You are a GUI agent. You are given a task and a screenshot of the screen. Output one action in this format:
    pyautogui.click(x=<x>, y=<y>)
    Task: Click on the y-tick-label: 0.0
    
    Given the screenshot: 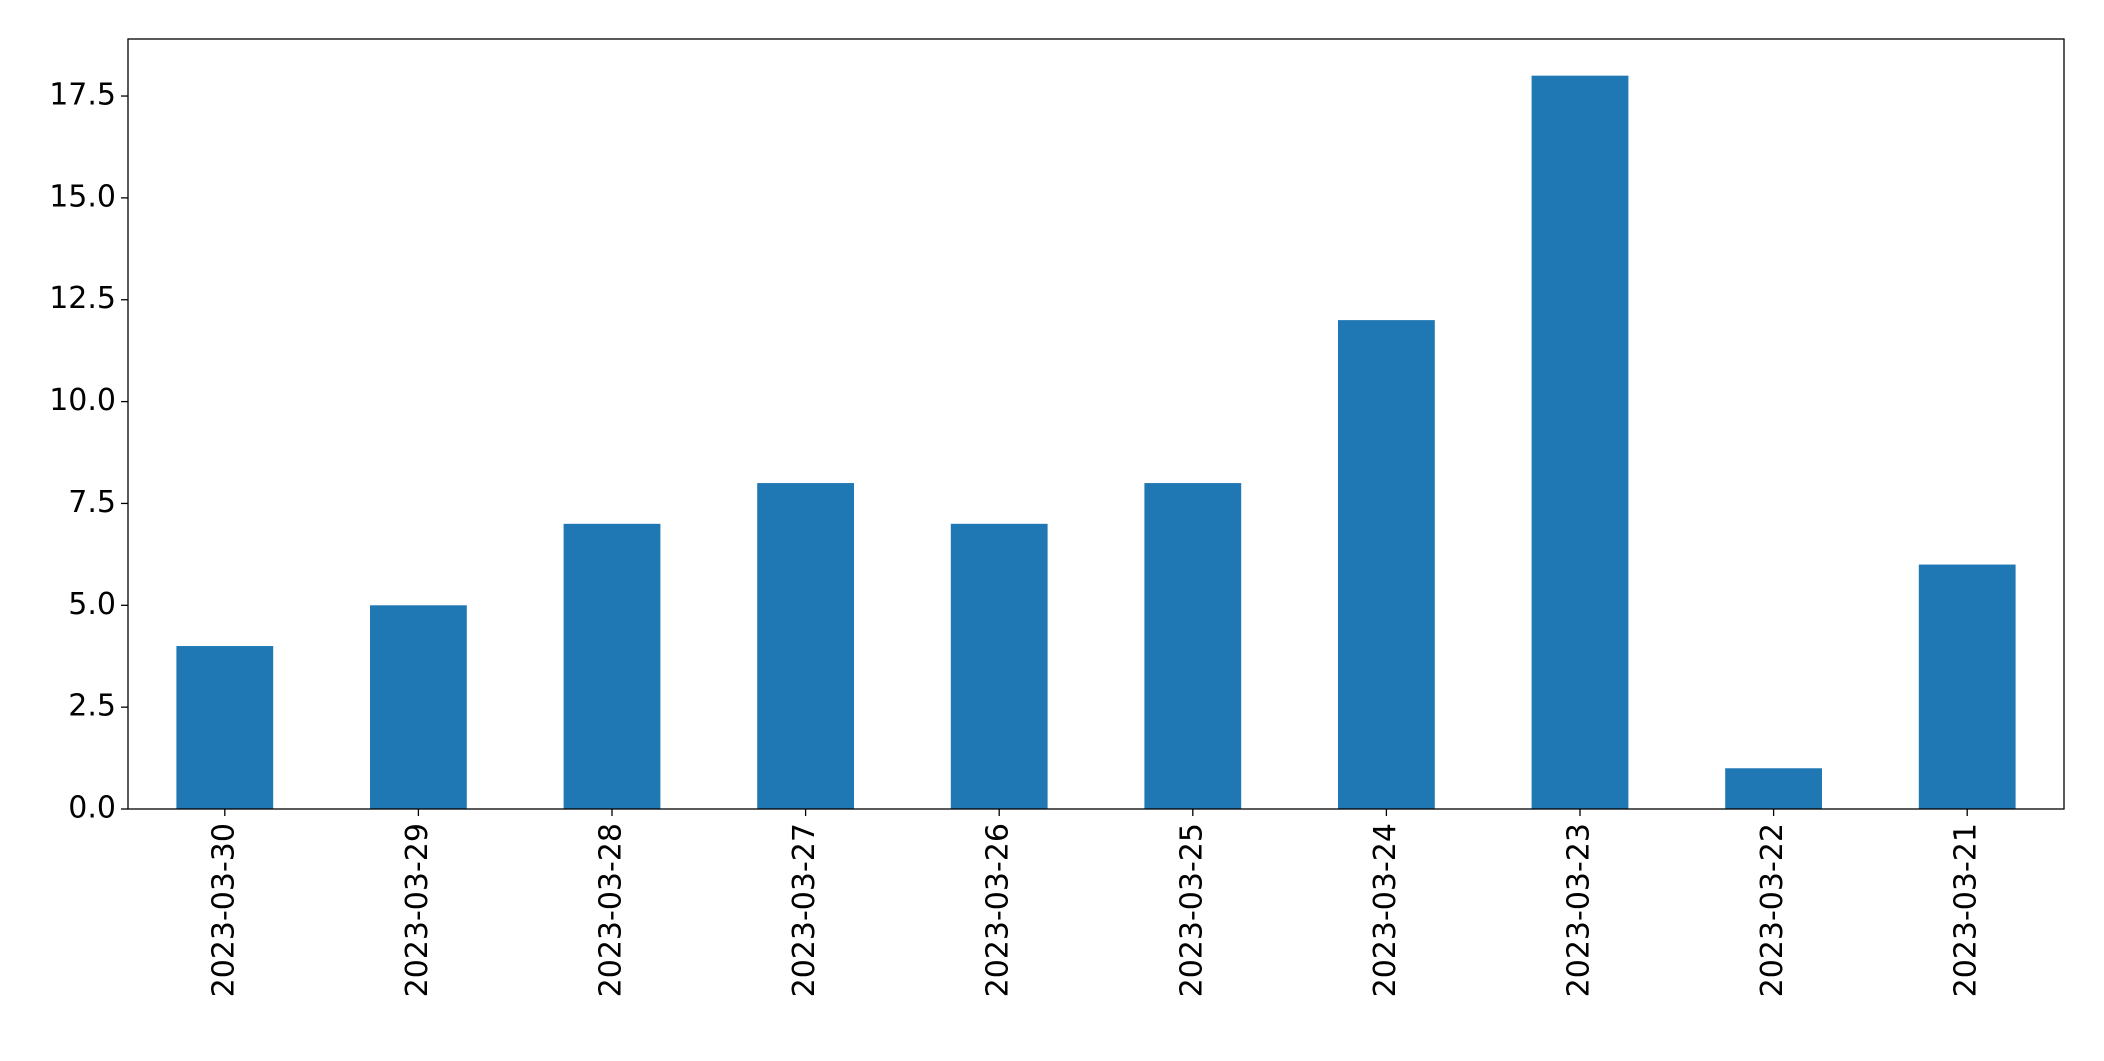 What is the action you would take?
    pyautogui.click(x=92, y=808)
    